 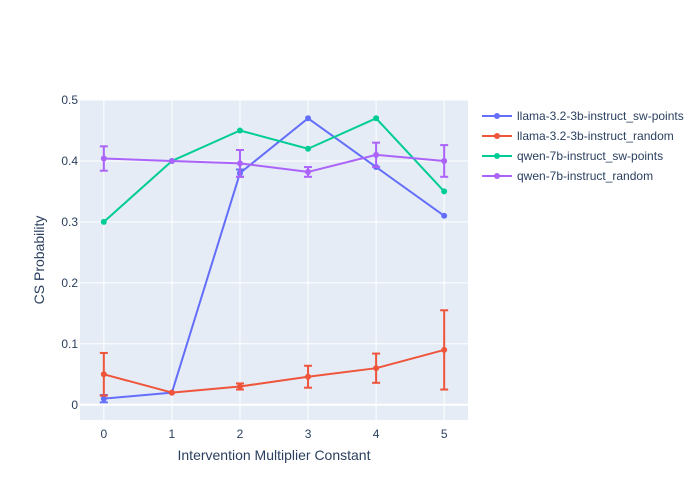 What do you see at coordinates (74, 405) in the screenshot?
I see `y-tick-label: 0` at bounding box center [74, 405].